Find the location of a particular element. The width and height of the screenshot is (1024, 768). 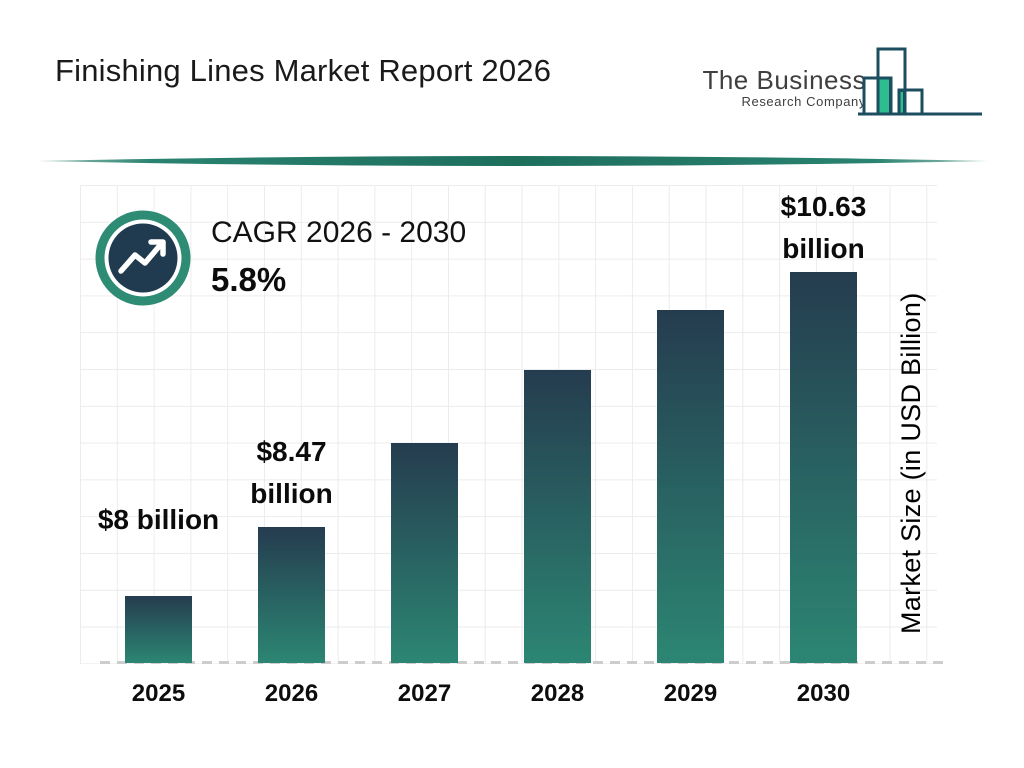

x-tick-2030: 2030 is located at coordinates (823, 693).